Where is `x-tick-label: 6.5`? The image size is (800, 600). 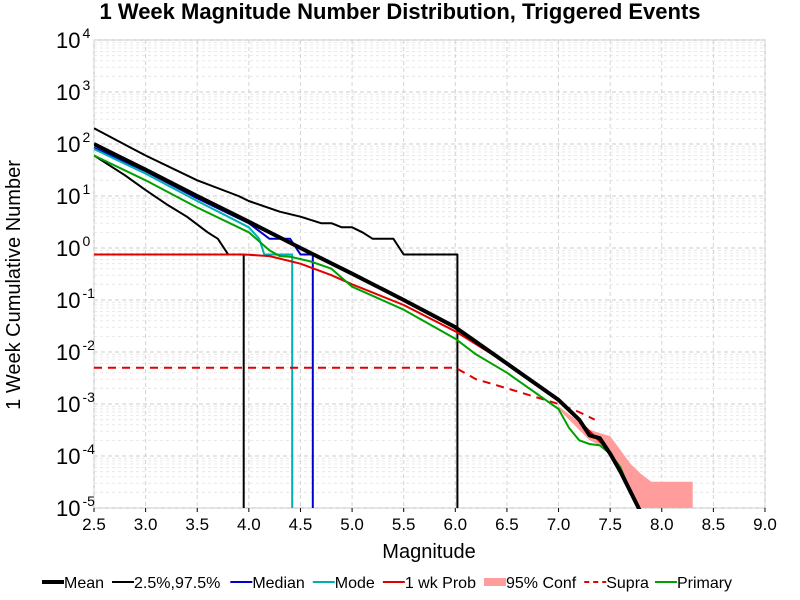 x-tick-label: 6.5 is located at coordinates (507, 524).